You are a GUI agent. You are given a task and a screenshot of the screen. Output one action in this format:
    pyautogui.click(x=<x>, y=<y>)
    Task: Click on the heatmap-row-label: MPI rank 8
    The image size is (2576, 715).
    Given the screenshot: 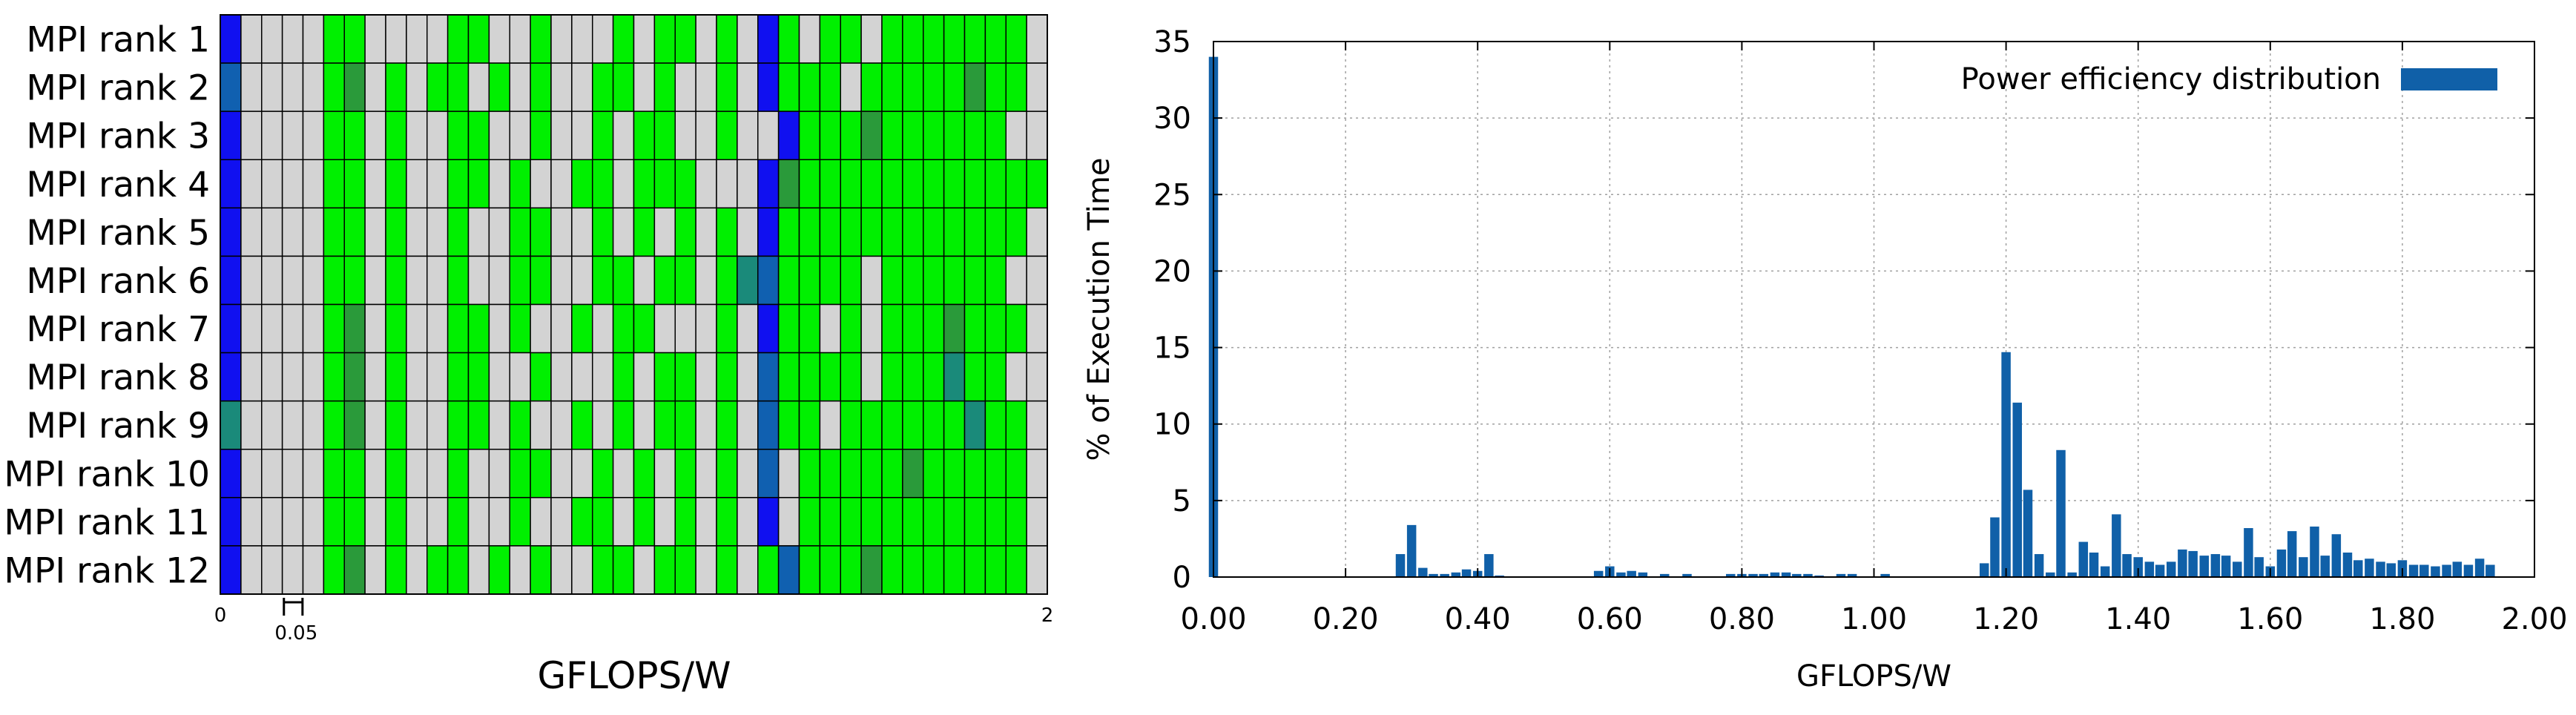 What is the action you would take?
    pyautogui.click(x=118, y=378)
    